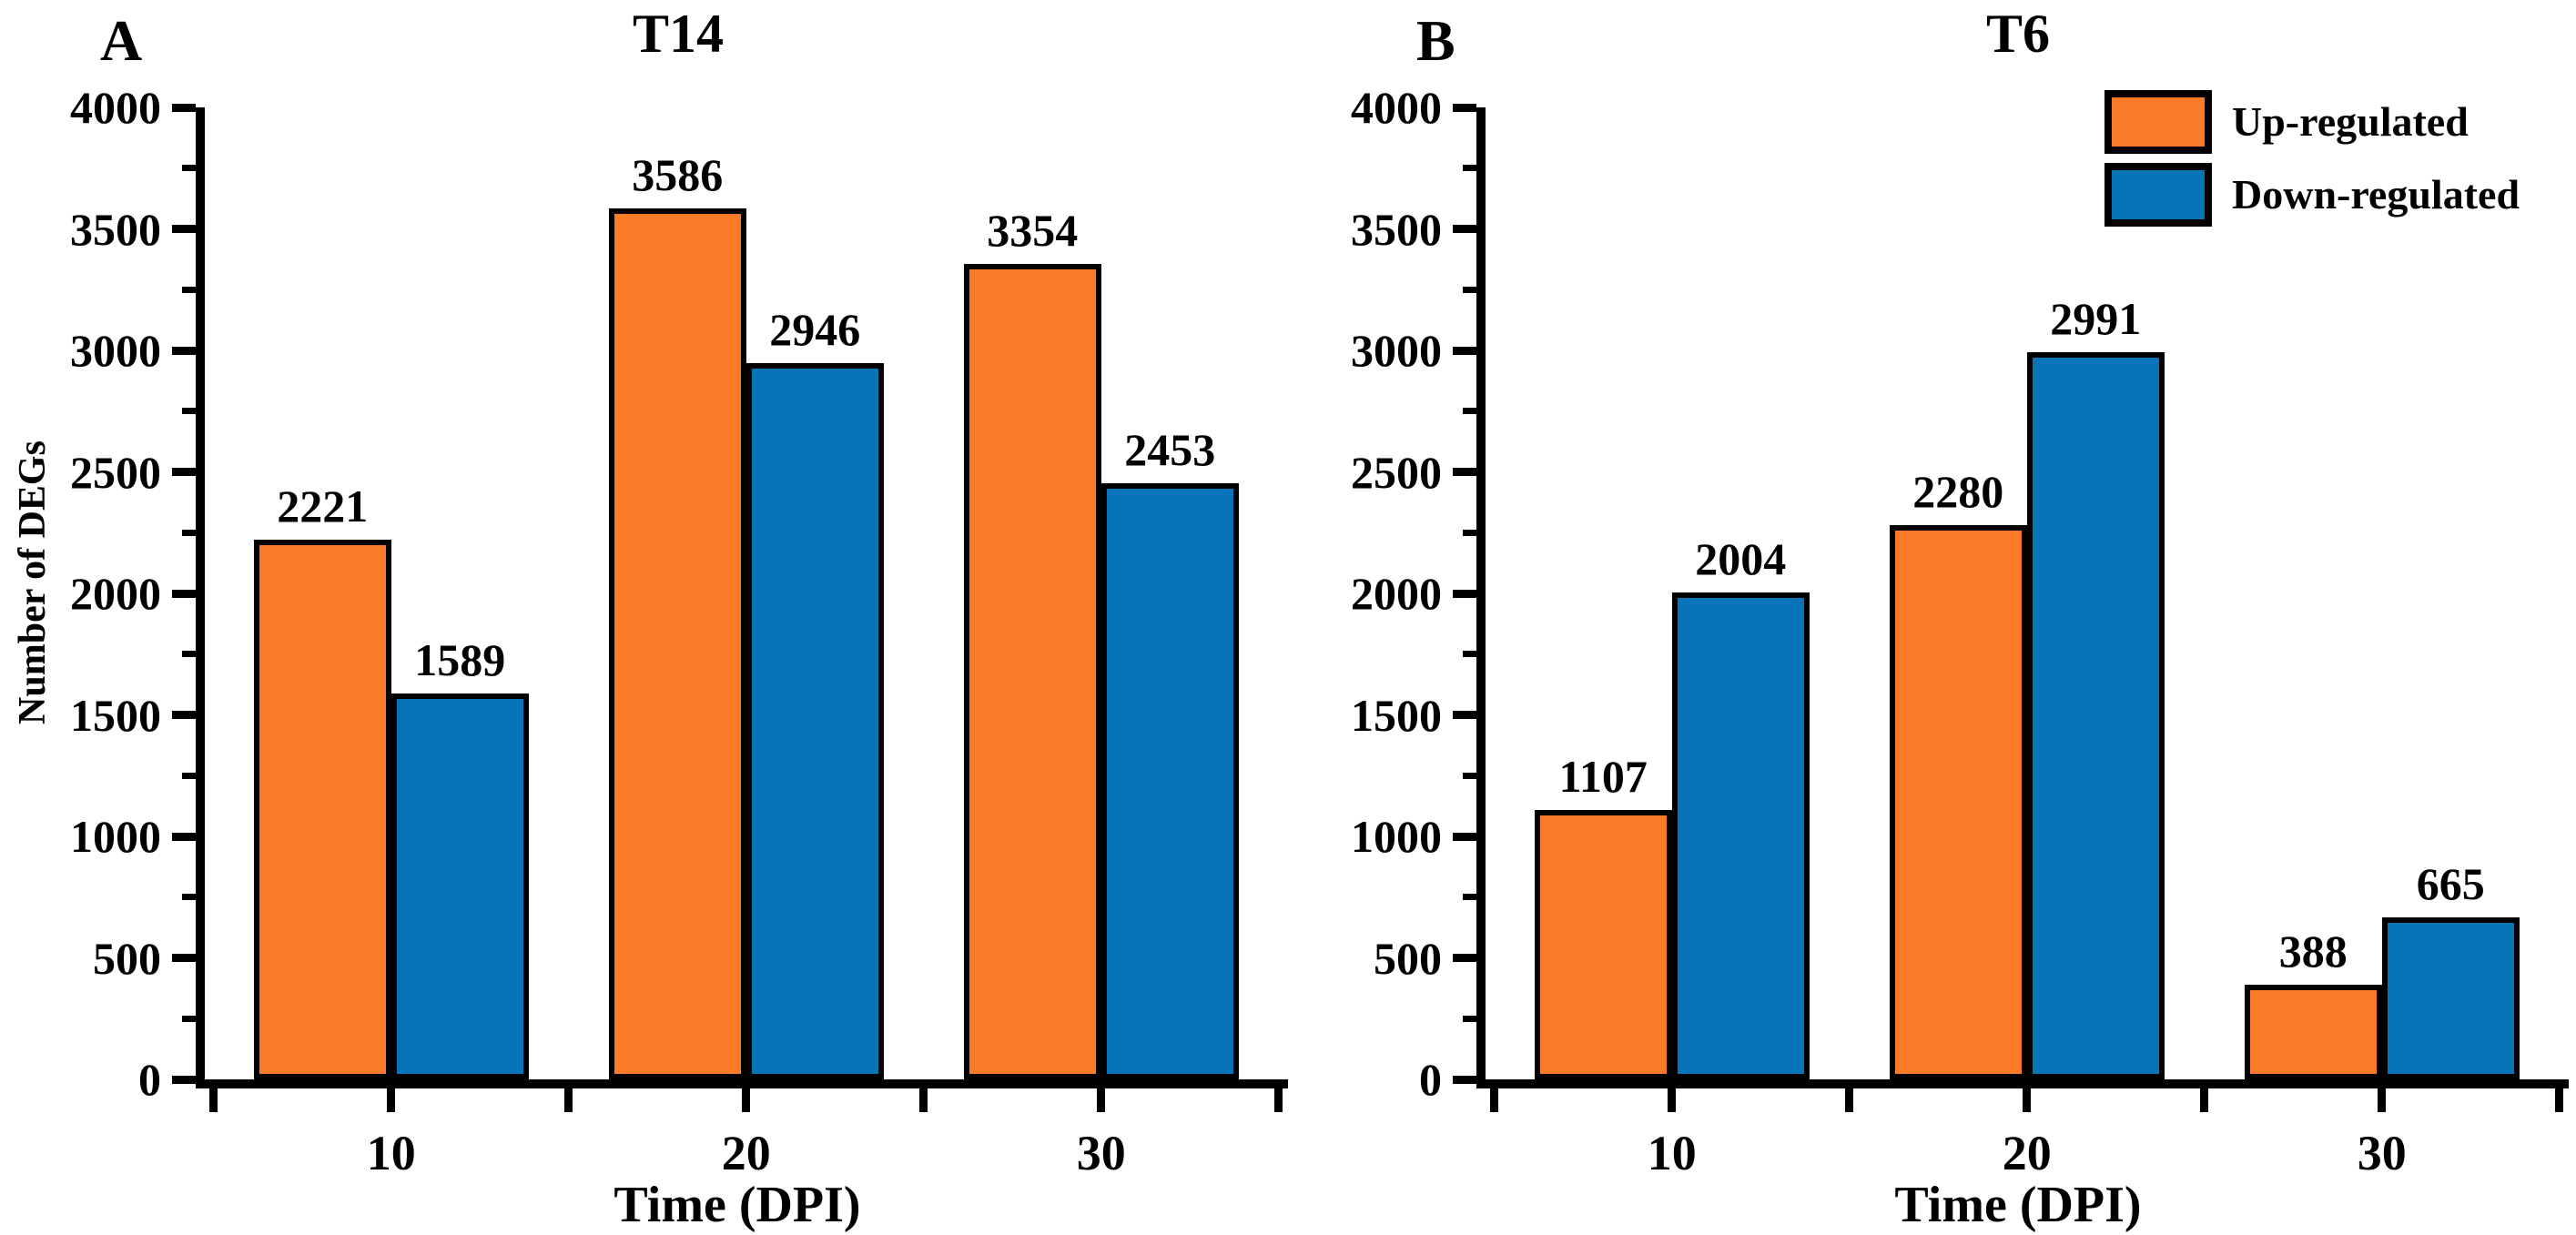 This screenshot has width=2576, height=1235. I want to click on panel-a-bar-up-regulated-20dpi, so click(677, 643).